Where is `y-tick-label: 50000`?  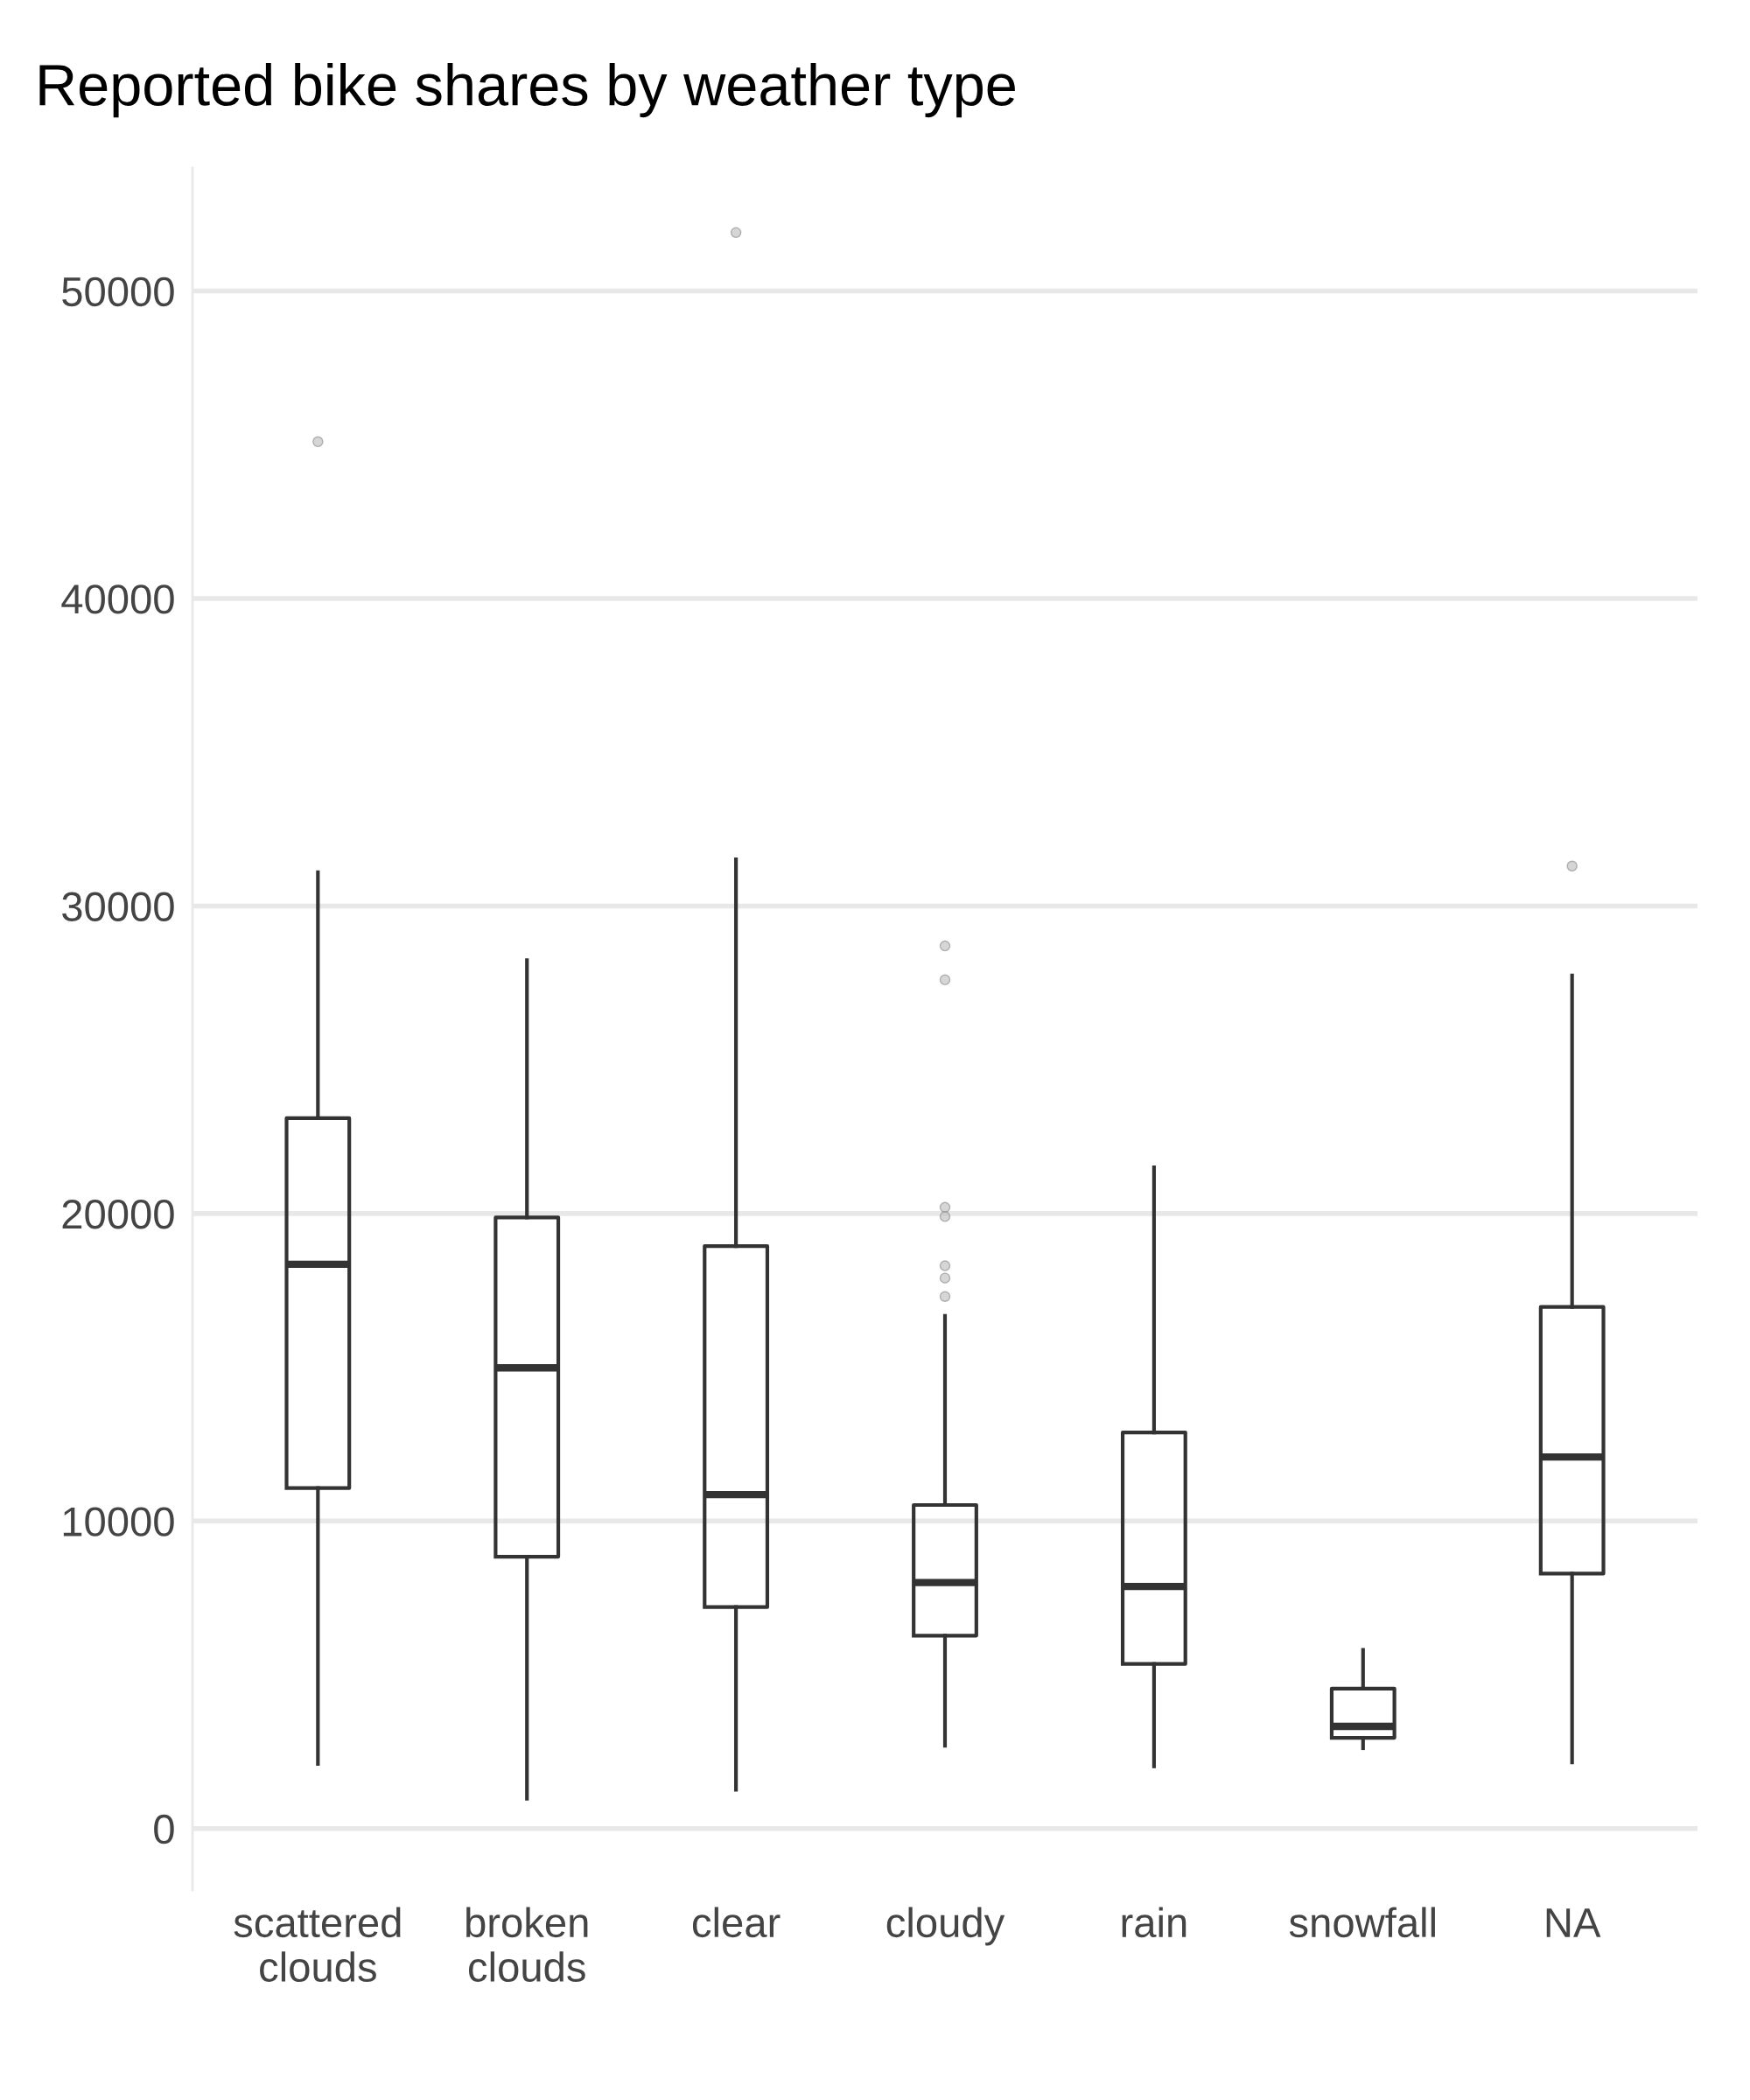 y-tick-label: 50000 is located at coordinates (118, 291).